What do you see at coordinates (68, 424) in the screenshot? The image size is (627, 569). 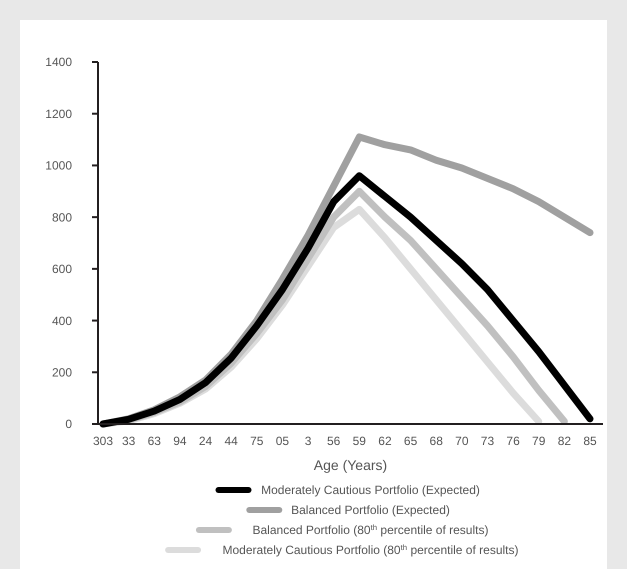 I see `y-tick-label: 0` at bounding box center [68, 424].